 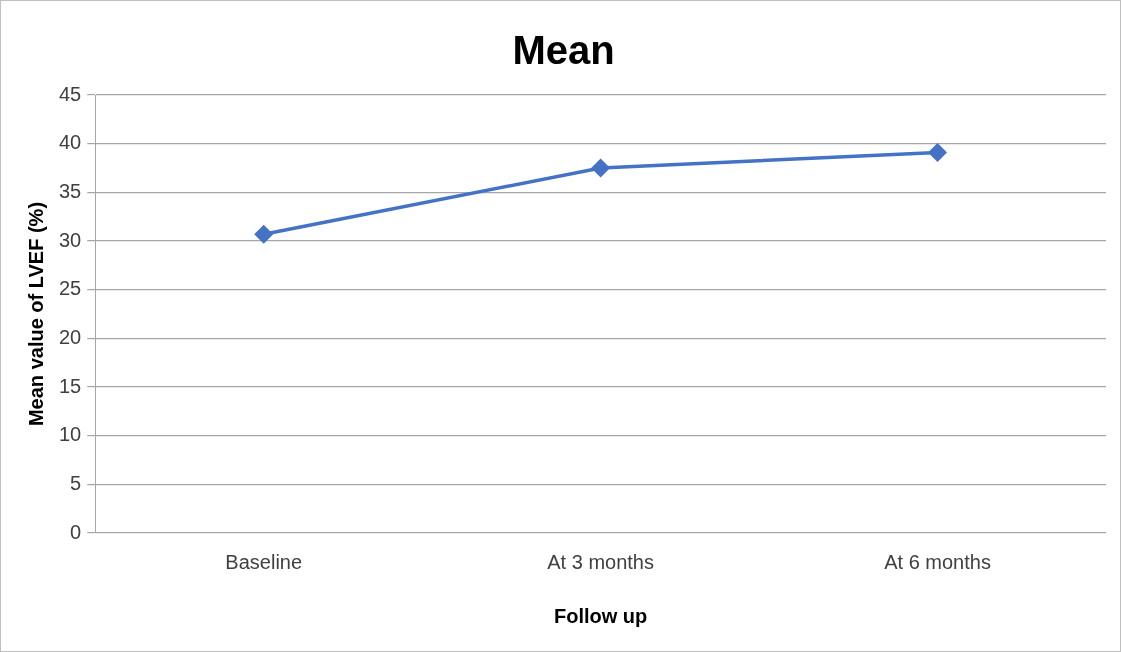 I want to click on y-tick-label: 25, so click(x=70, y=288).